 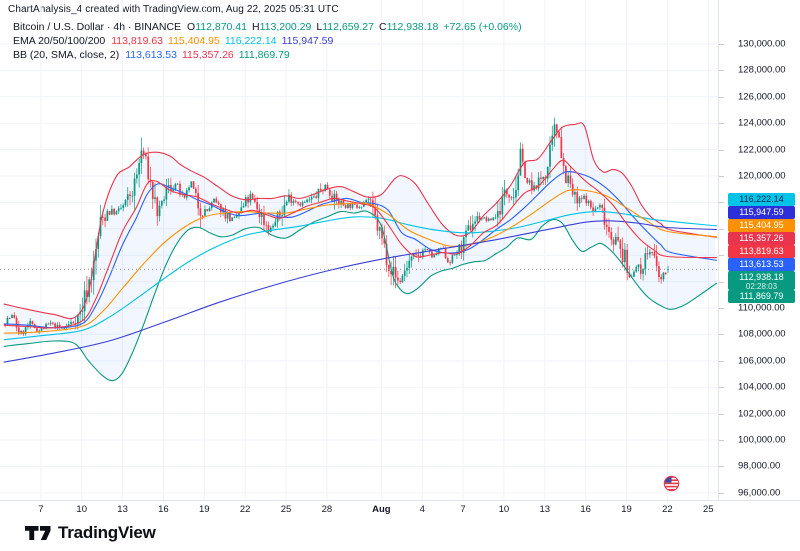 I want to click on tradingview-logo: TradingView, so click(x=90, y=533).